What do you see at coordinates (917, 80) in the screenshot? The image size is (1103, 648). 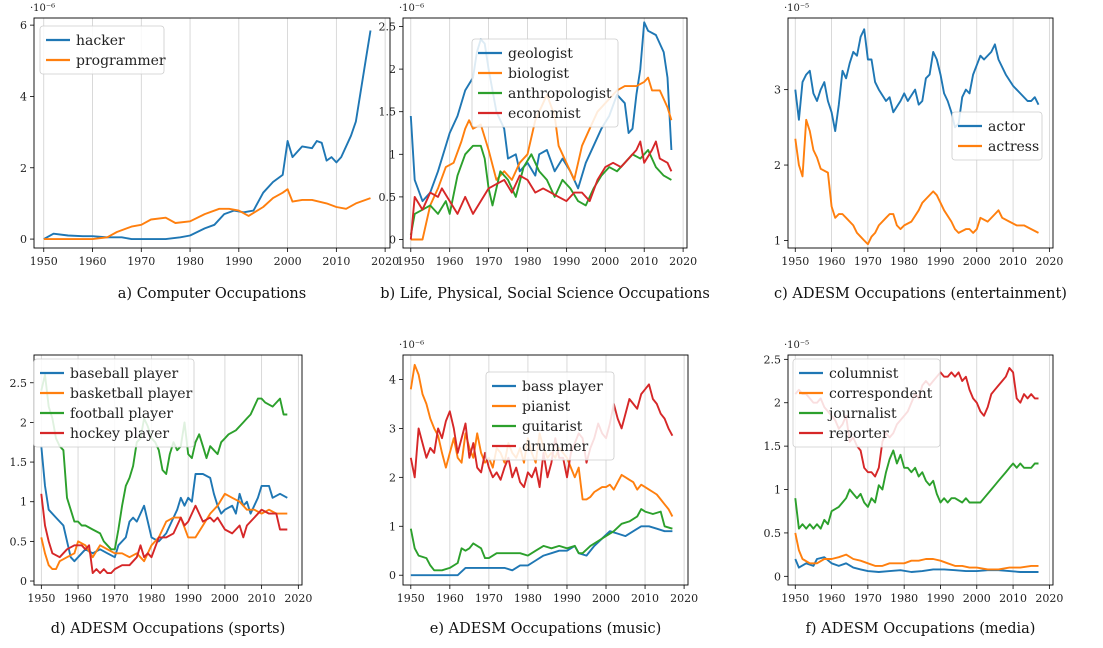 I see `series-line-actor` at bounding box center [917, 80].